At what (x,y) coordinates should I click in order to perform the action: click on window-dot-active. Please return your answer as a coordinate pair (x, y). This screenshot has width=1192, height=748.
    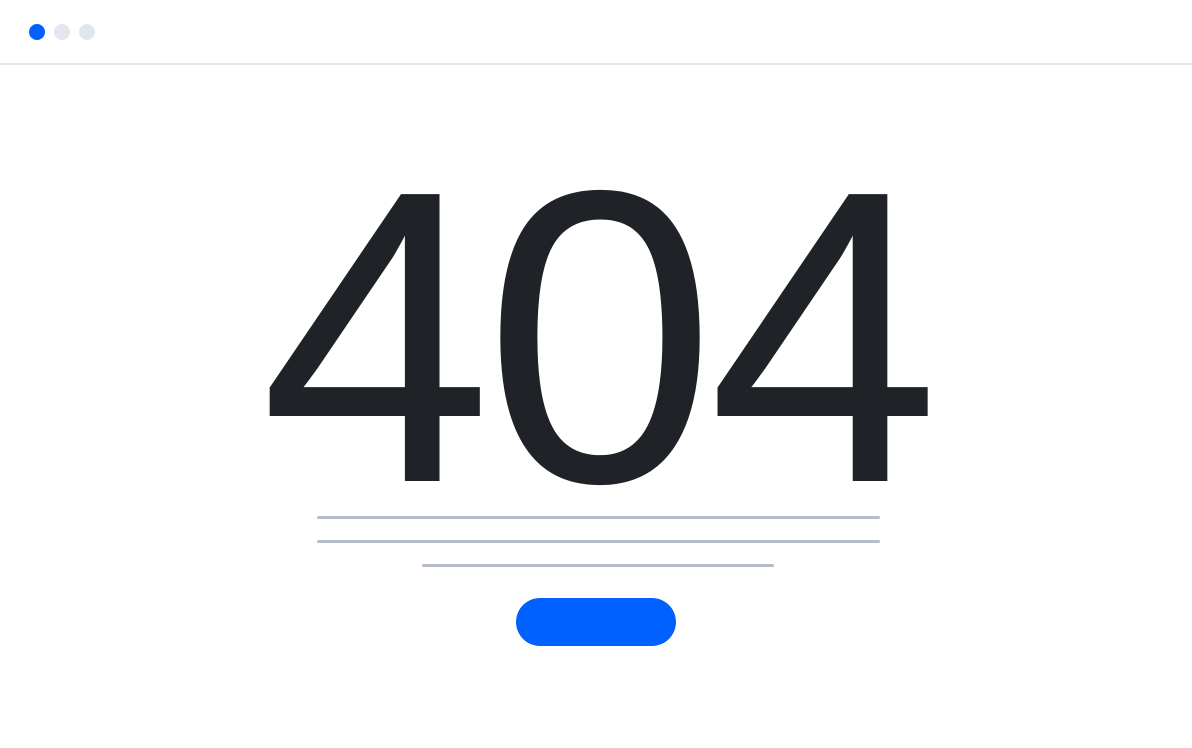
    Looking at the image, I should click on (37, 32).